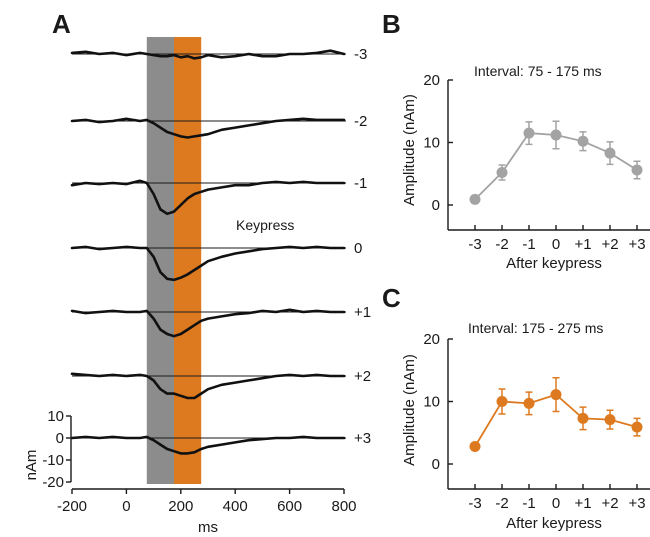 The width and height of the screenshot is (650, 537). What do you see at coordinates (474, 244) in the screenshot?
I see `x-tick-label-b: -3` at bounding box center [474, 244].